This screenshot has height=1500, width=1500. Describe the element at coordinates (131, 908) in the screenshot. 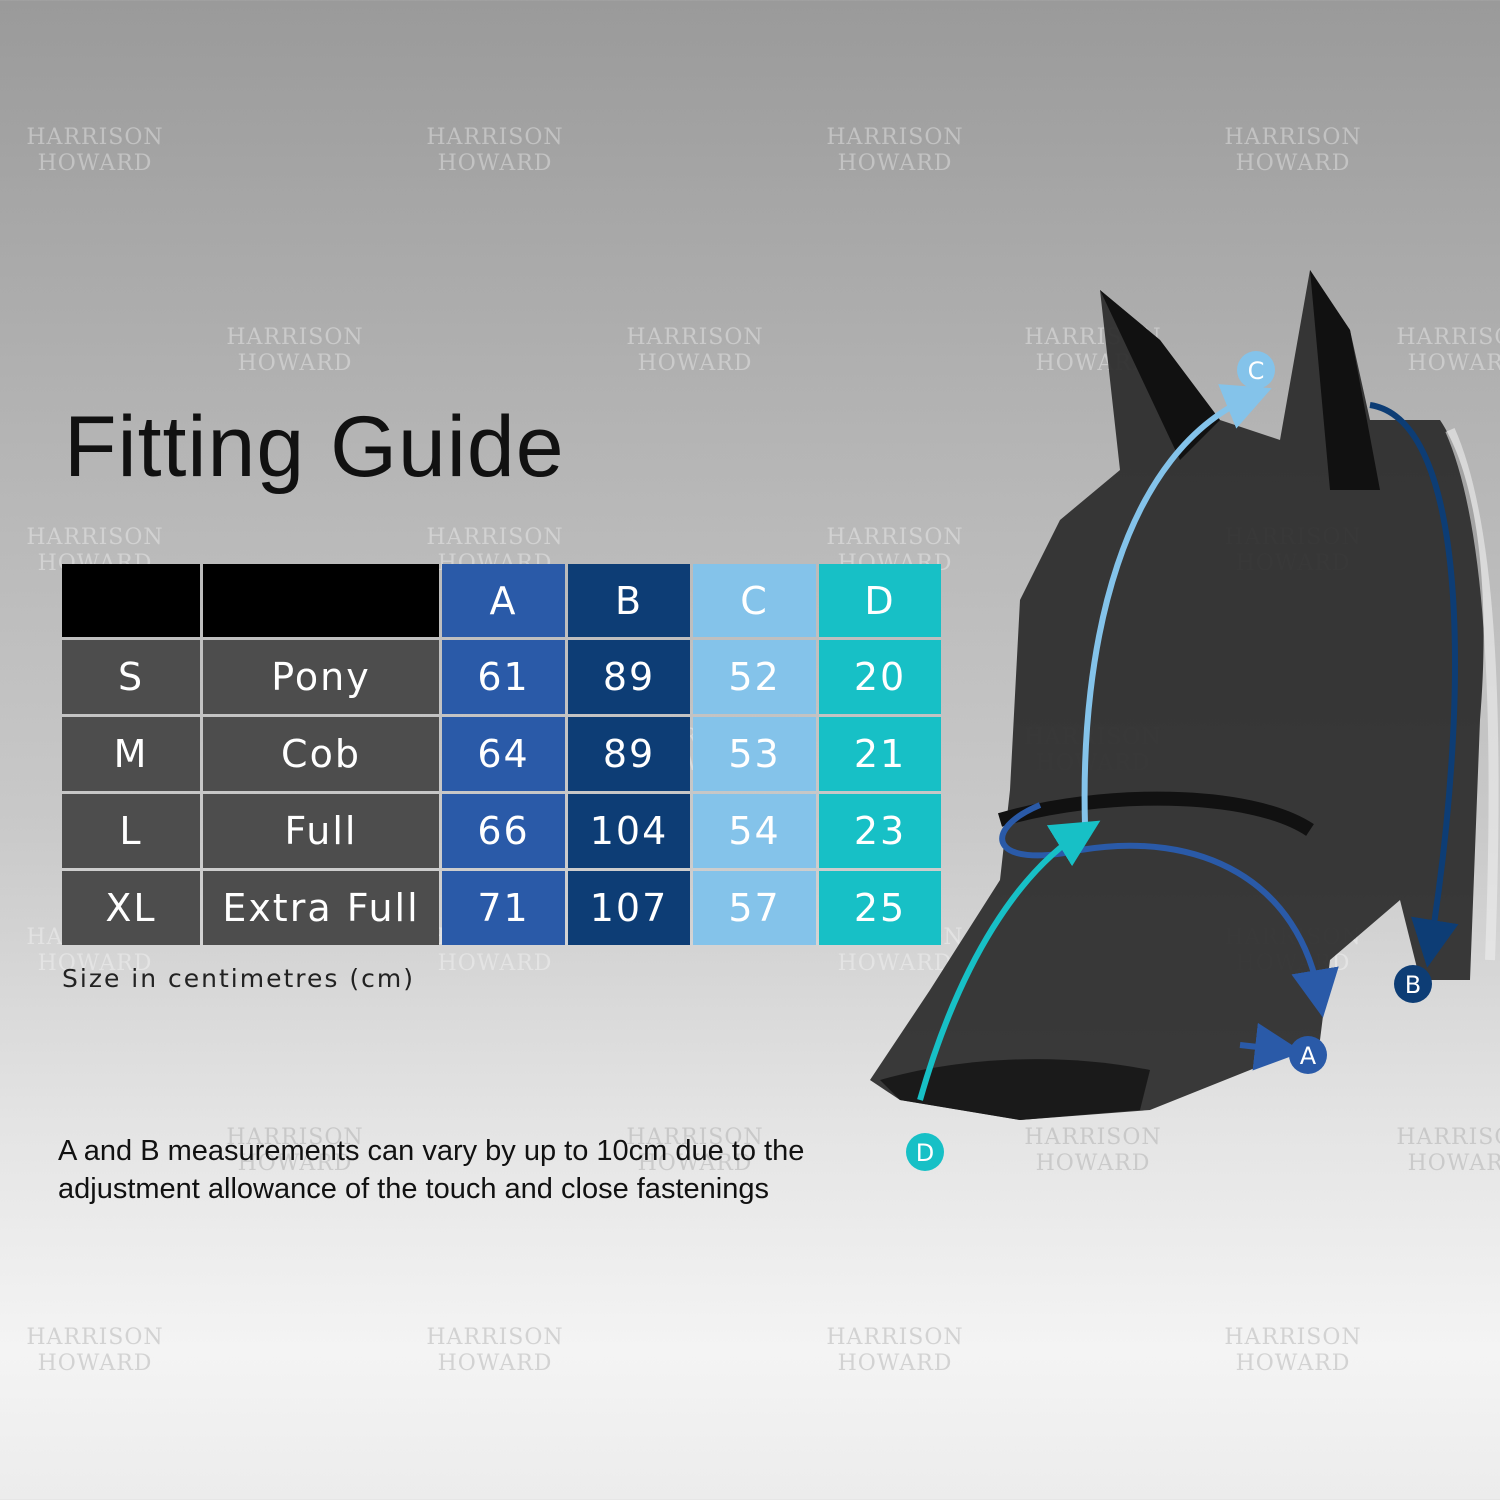

I see `size-cell: XL` at that location.